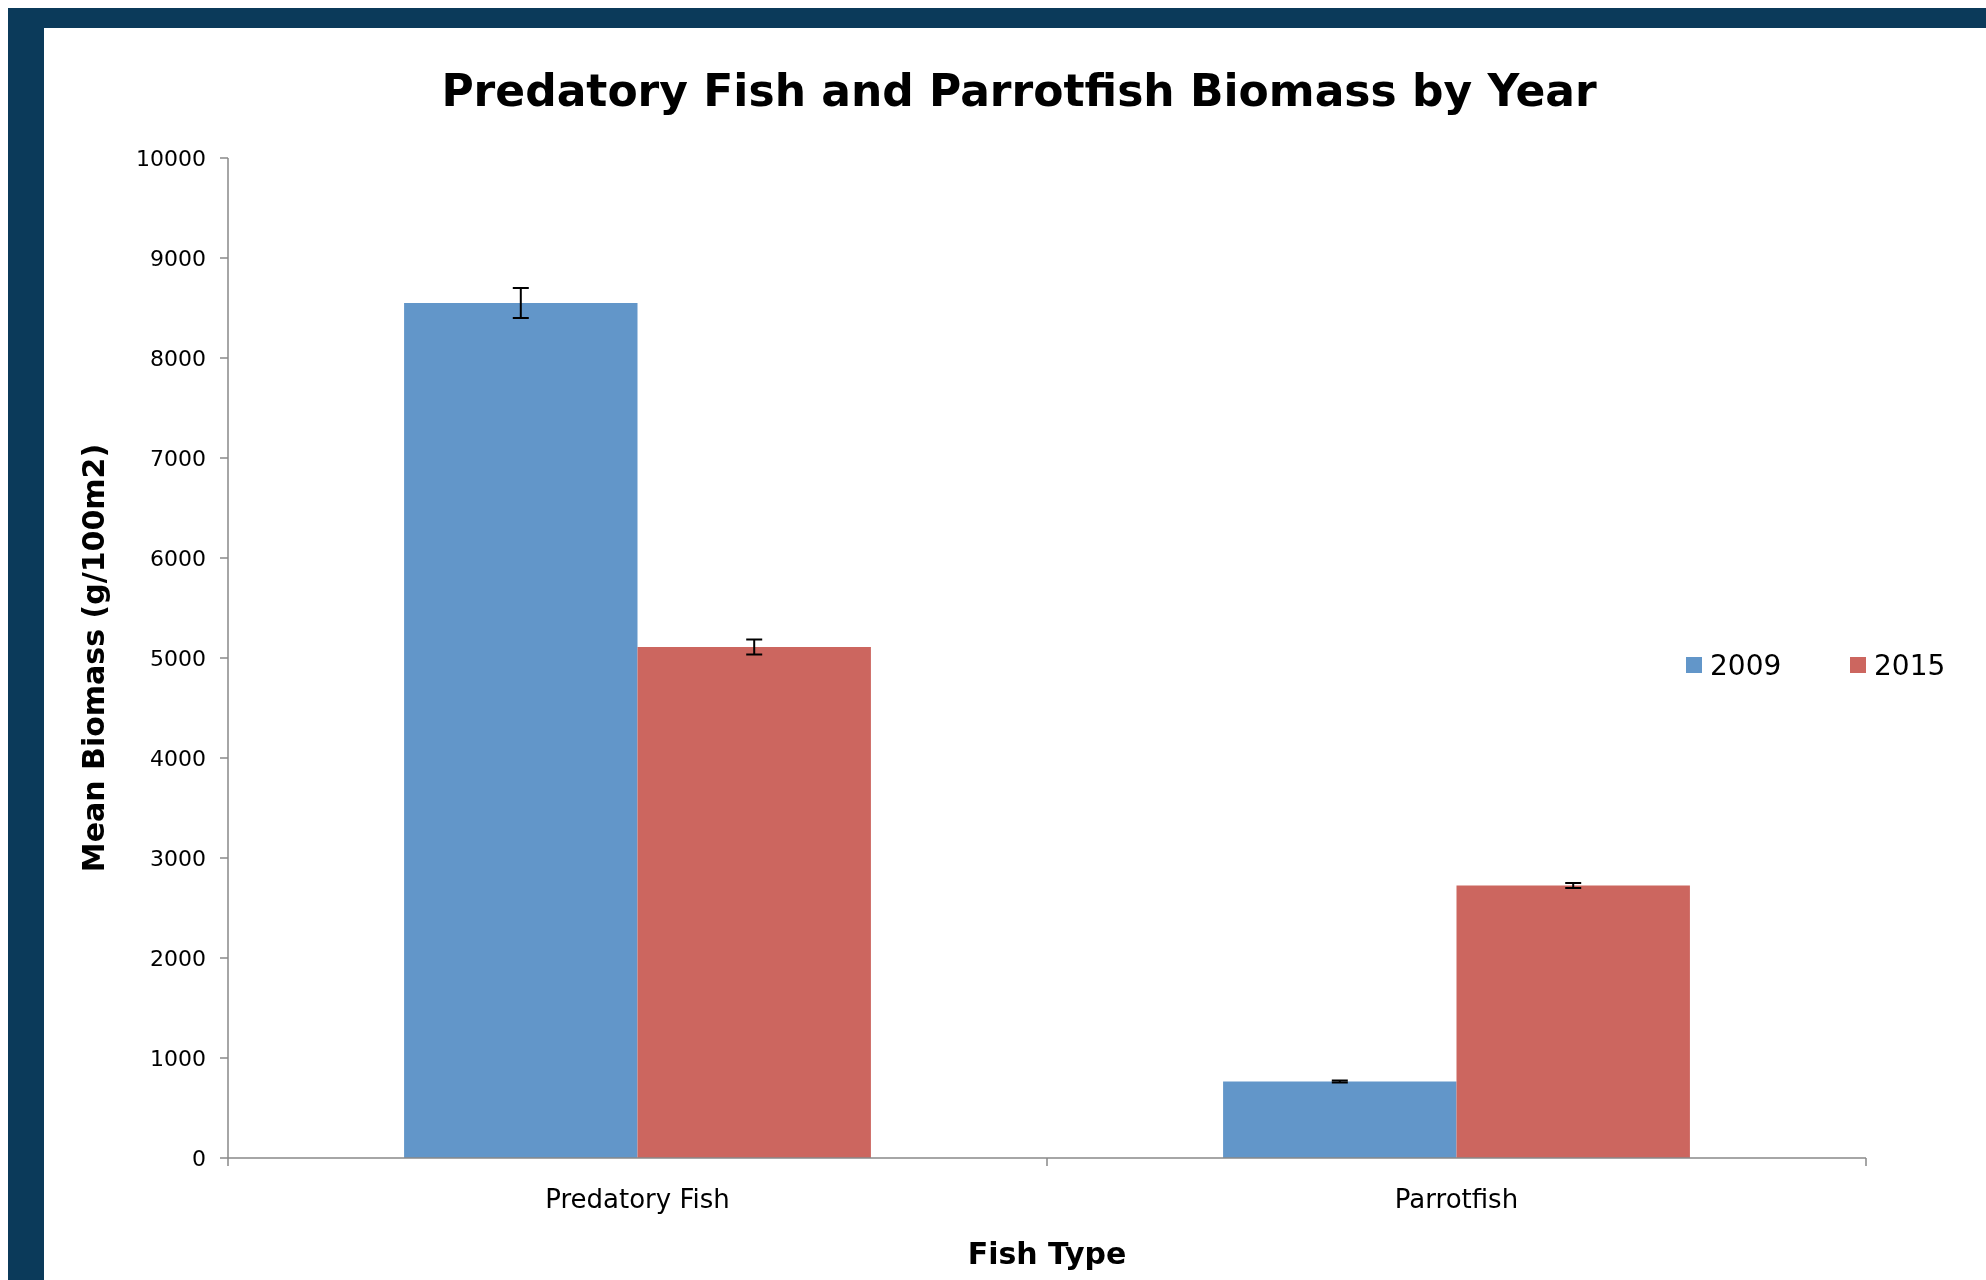 Image resolution: width=1986 pixels, height=1280 pixels. Describe the element at coordinates (178, 858) in the screenshot. I see `y-tick-label: 3000` at that location.